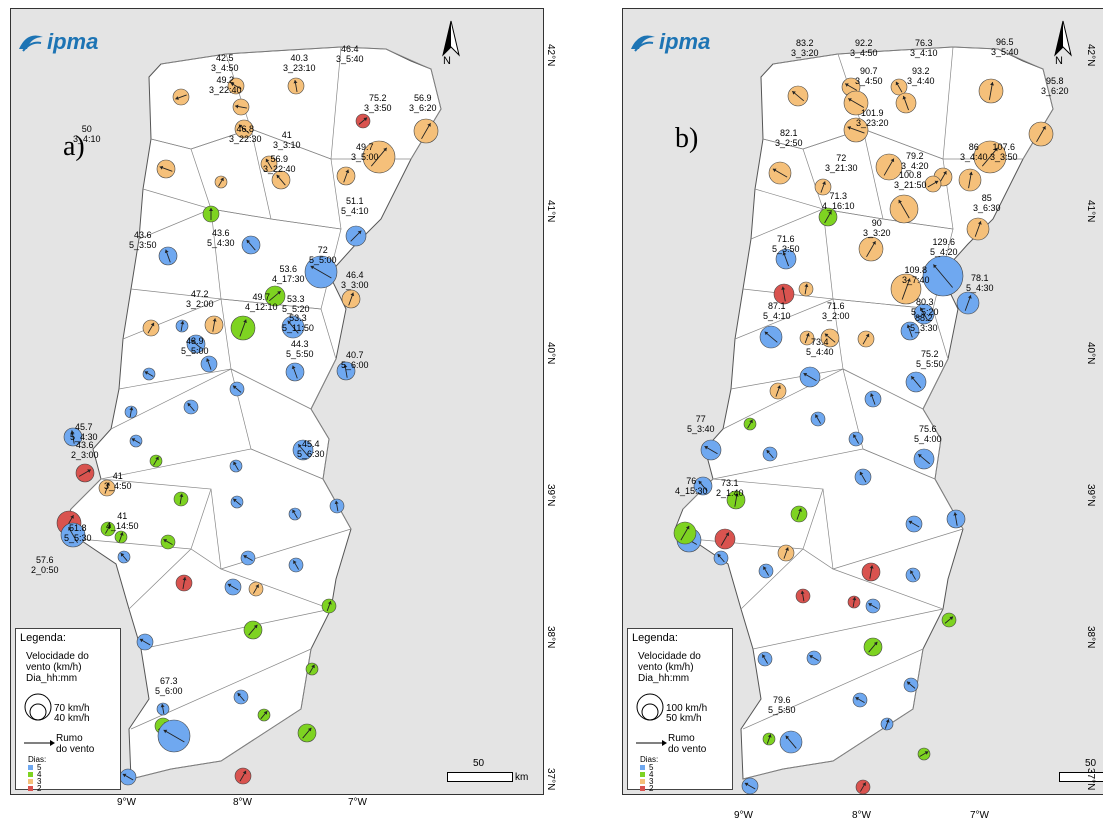 Image resolution: width=1103 pixels, height=828 pixels. I want to click on station-speed: 50, so click(86, 129).